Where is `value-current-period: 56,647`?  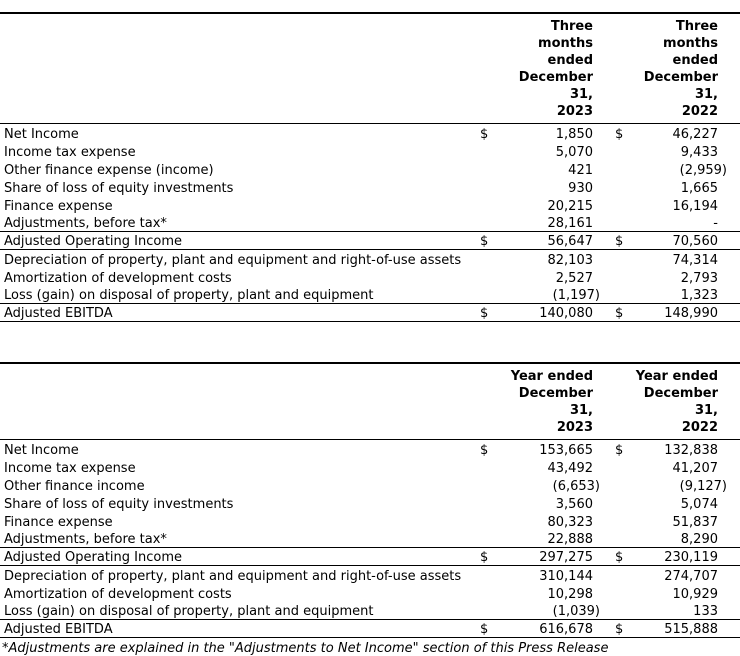
value-current-period: 56,647 is located at coordinates (549, 240).